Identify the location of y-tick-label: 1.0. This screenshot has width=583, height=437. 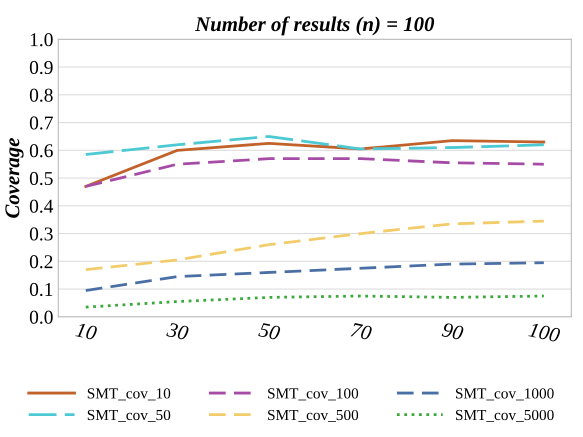
(41, 39).